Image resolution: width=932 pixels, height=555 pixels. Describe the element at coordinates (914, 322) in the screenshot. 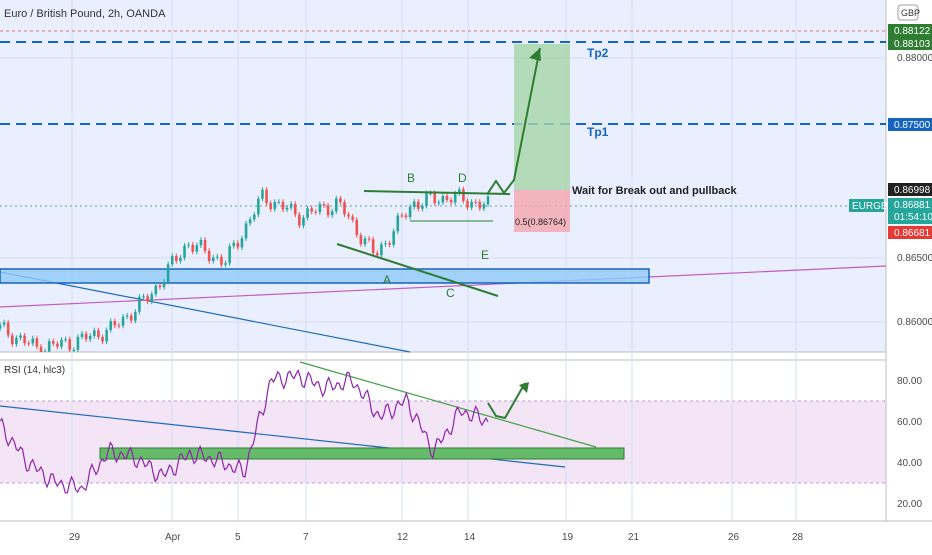

I see `price-tick-0-86000: 0.86000` at that location.